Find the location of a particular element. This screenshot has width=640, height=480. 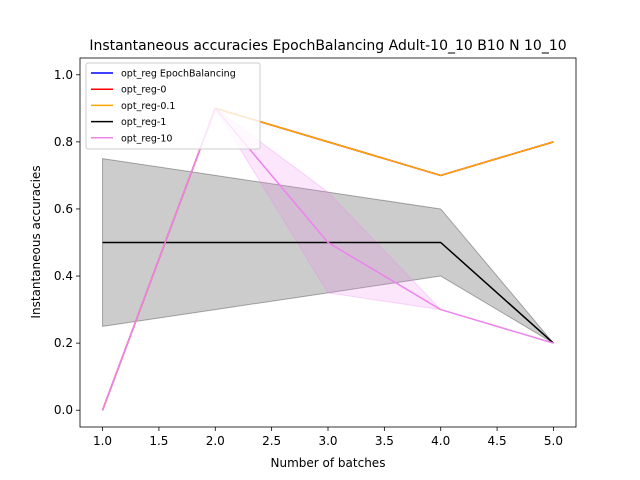

legend-label-opt_reg-1: opt_reg-1 is located at coordinates (143, 122).